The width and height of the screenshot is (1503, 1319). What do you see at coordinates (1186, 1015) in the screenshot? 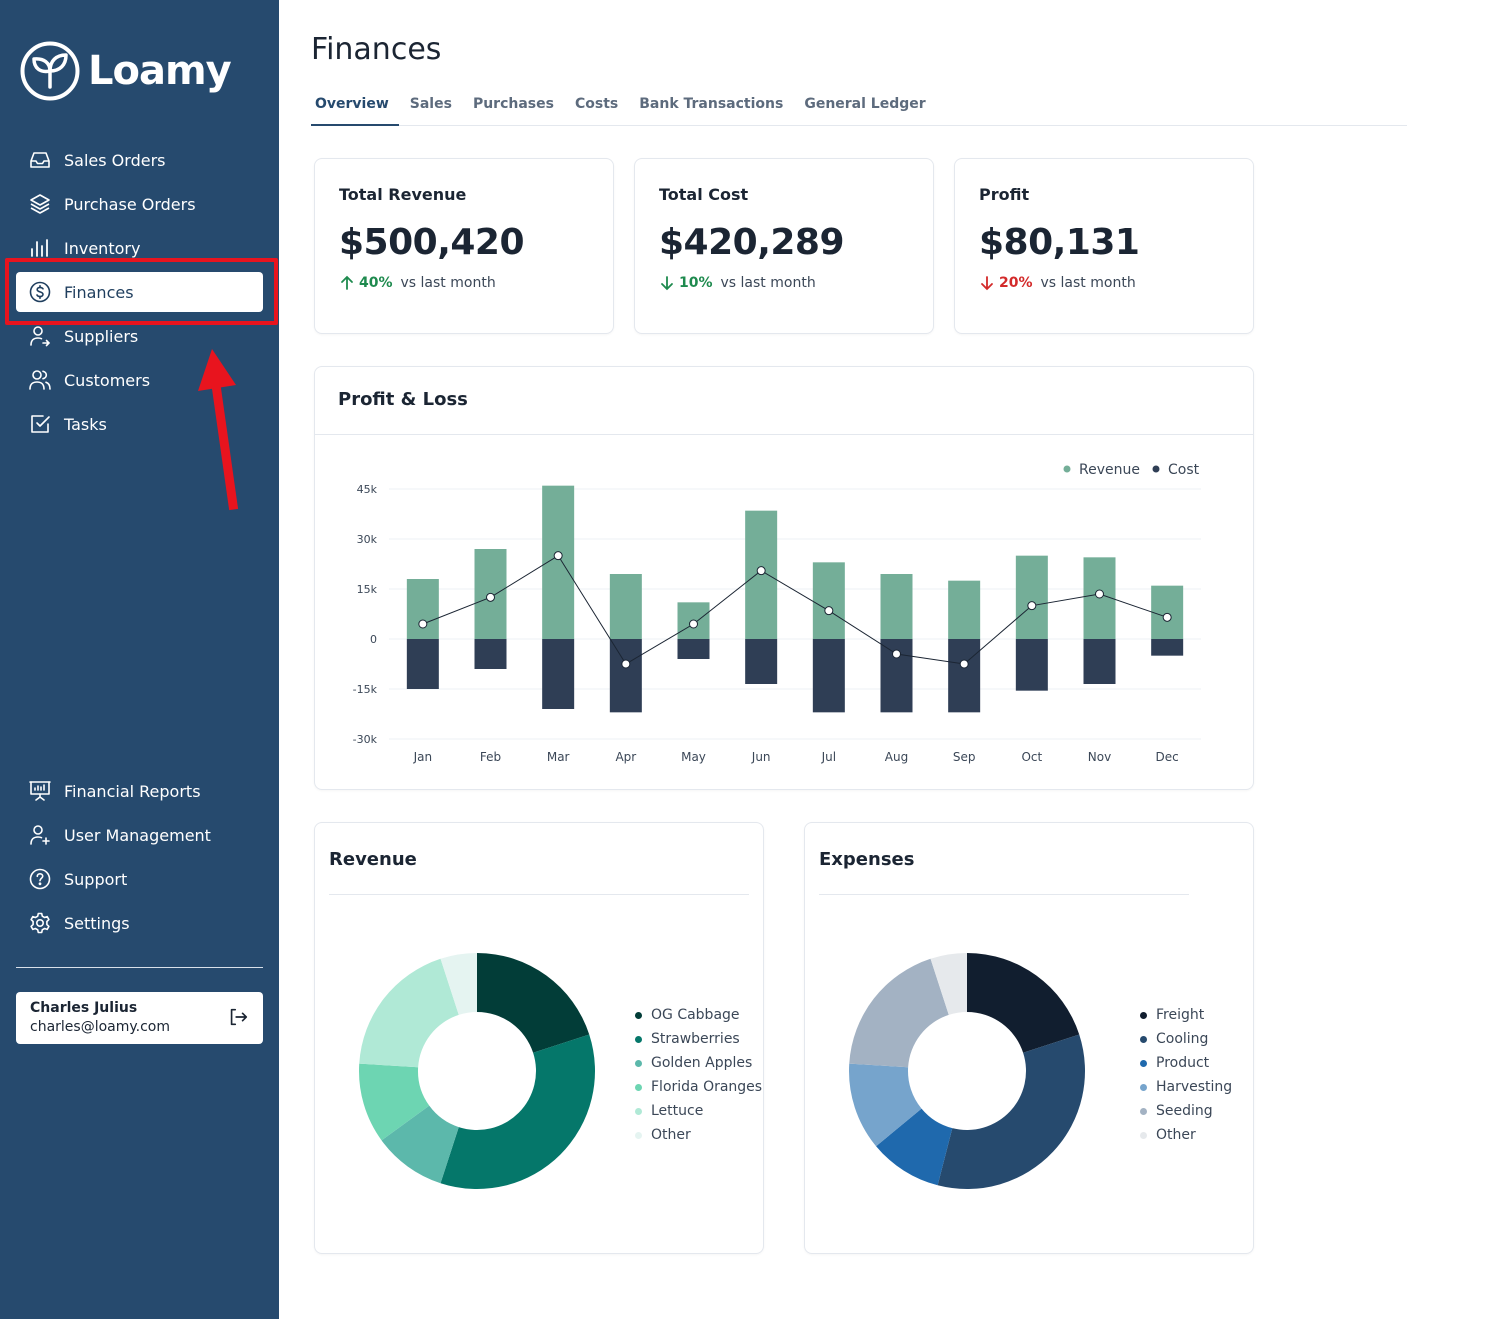
I see `legend-item: Freight` at bounding box center [1186, 1015].